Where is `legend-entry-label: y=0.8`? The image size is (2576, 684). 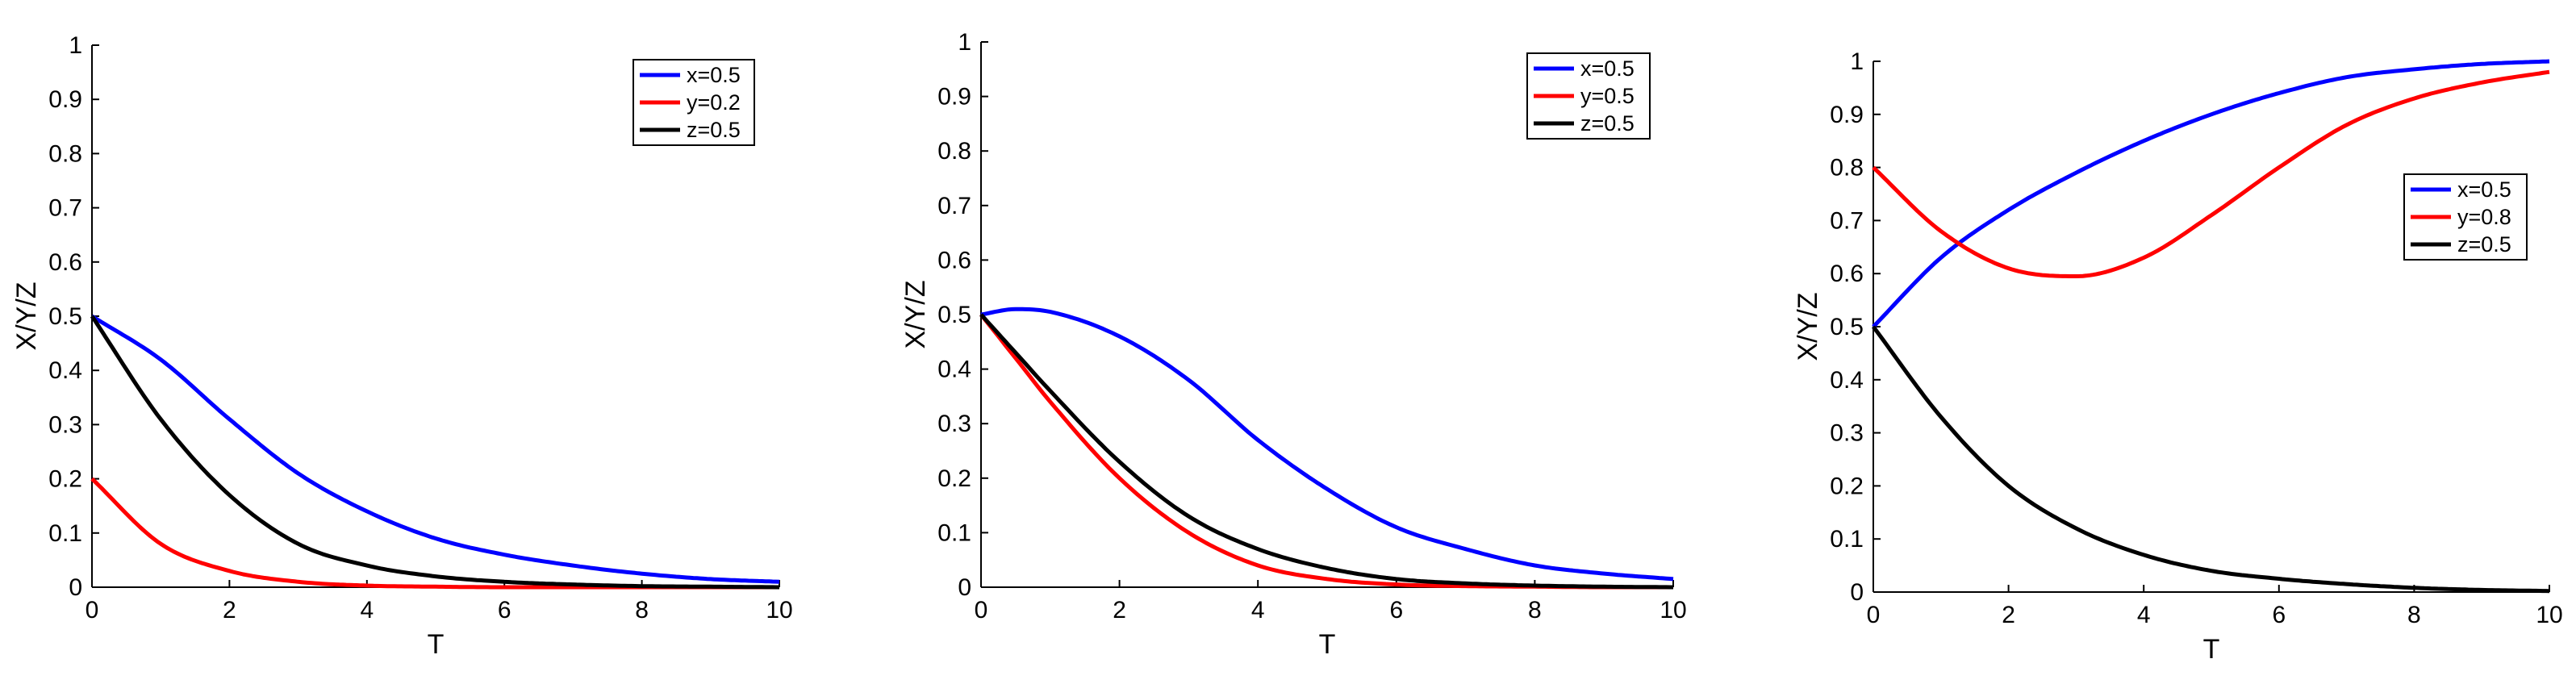 legend-entry-label: y=0.8 is located at coordinates (2484, 217).